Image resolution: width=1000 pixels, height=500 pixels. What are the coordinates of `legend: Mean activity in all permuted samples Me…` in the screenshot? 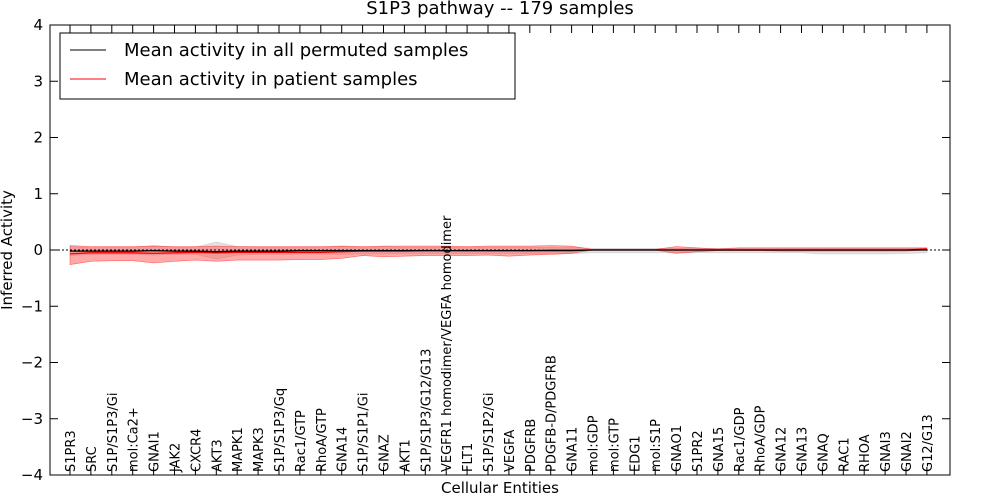 It's located at (287, 66).